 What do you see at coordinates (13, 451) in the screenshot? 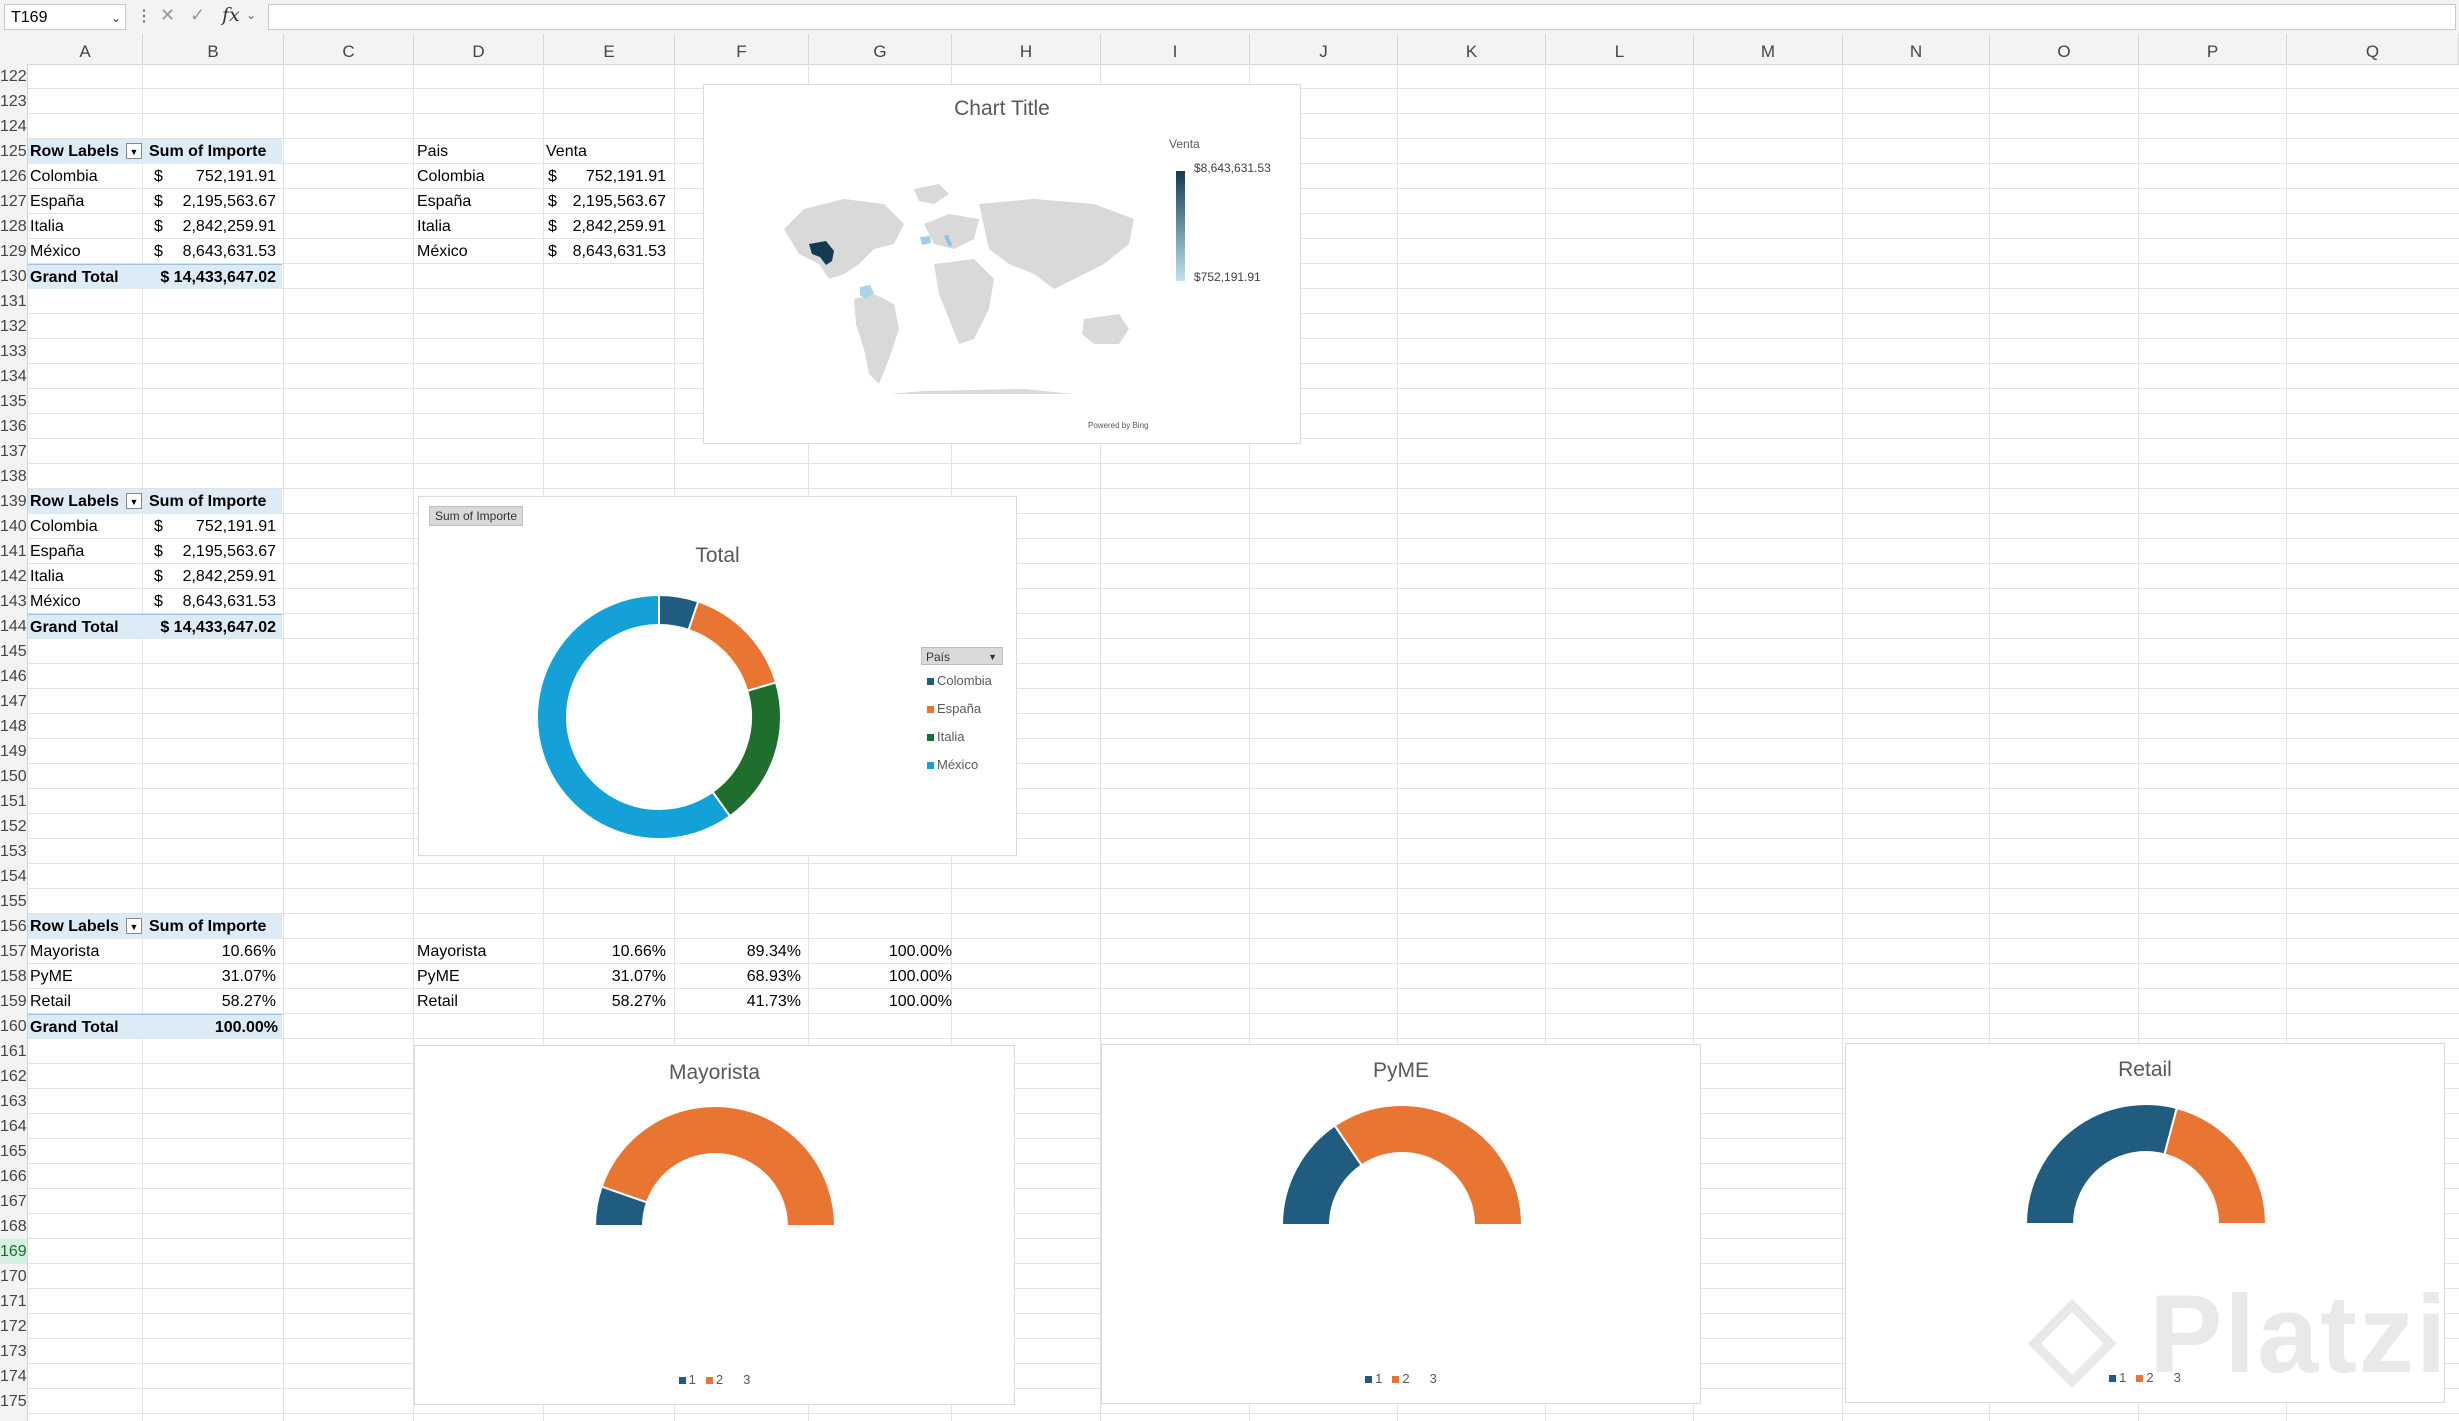
I see `row-header-137: 137` at bounding box center [13, 451].